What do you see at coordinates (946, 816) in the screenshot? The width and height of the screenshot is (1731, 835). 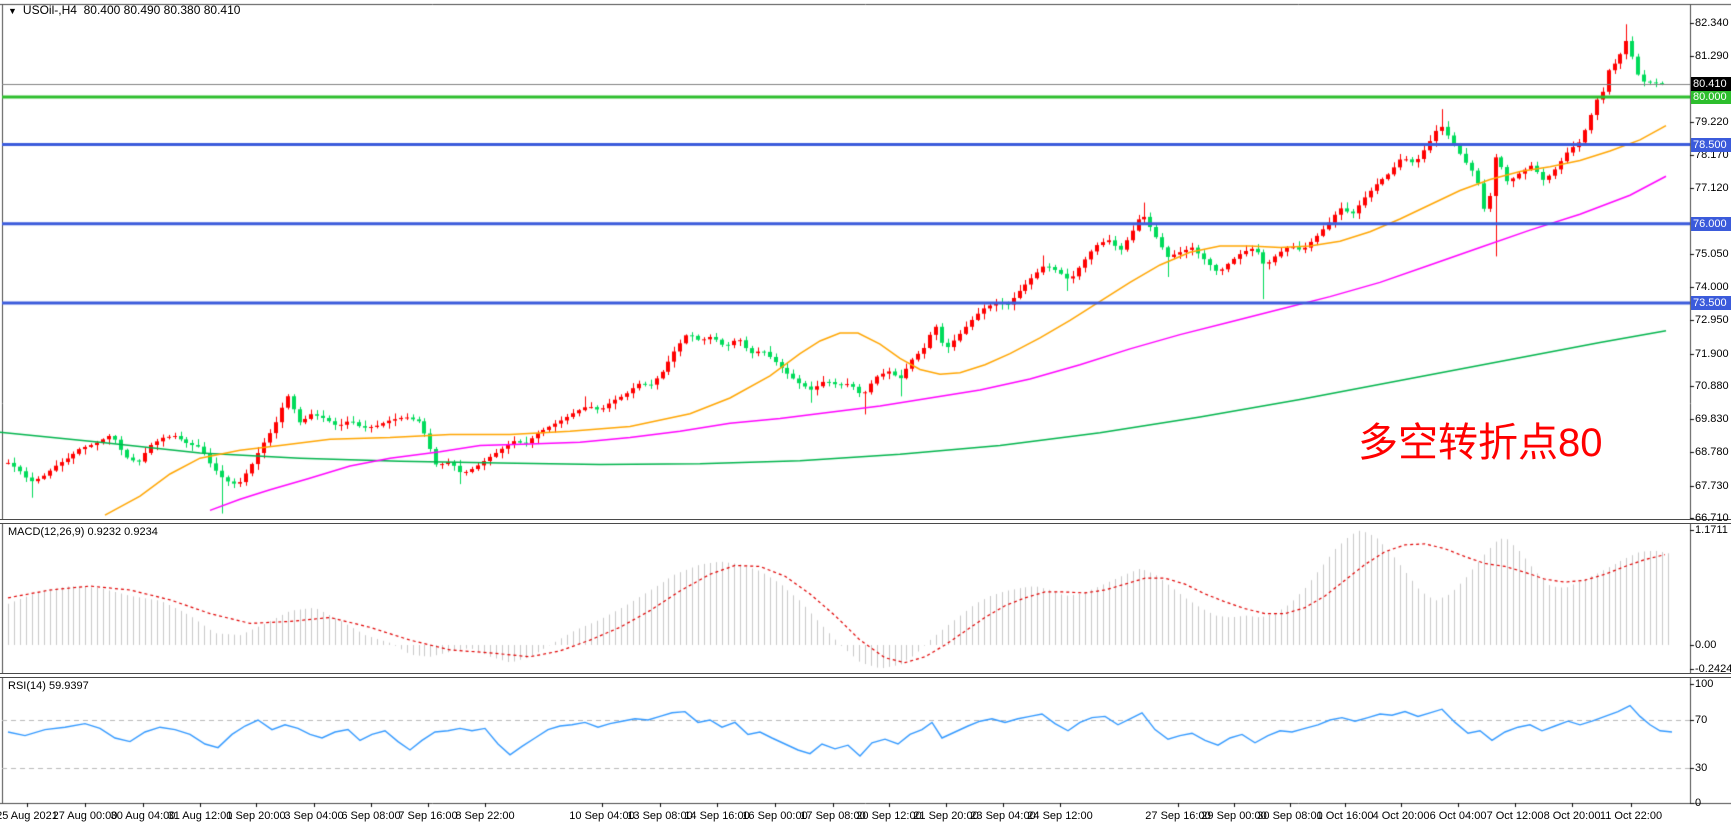 I see `time-axis-label: 21 Sep 20:00` at bounding box center [946, 816].